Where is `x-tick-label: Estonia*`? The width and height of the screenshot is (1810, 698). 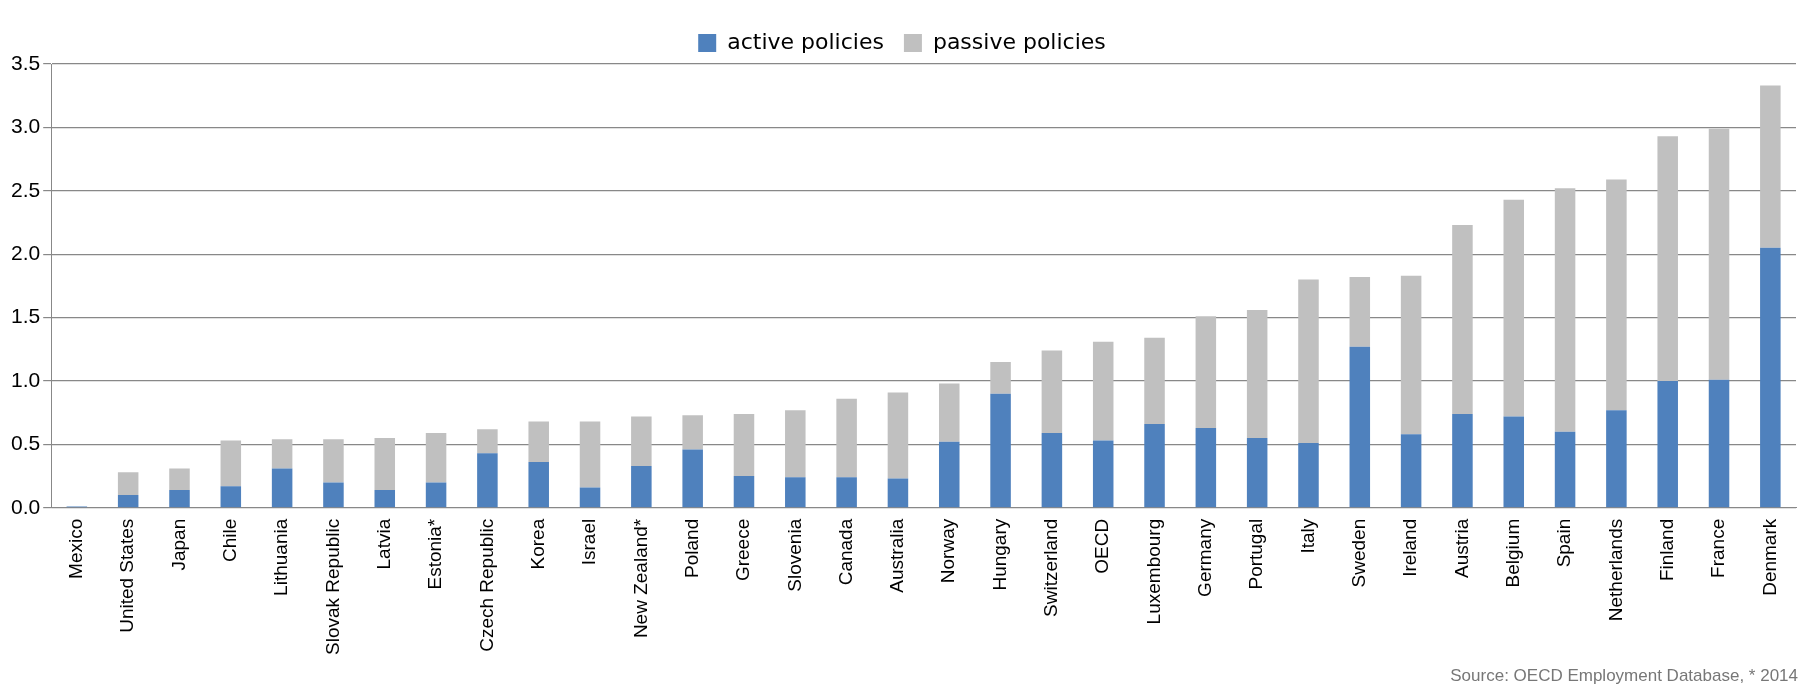
x-tick-label: Estonia* is located at coordinates (435, 554).